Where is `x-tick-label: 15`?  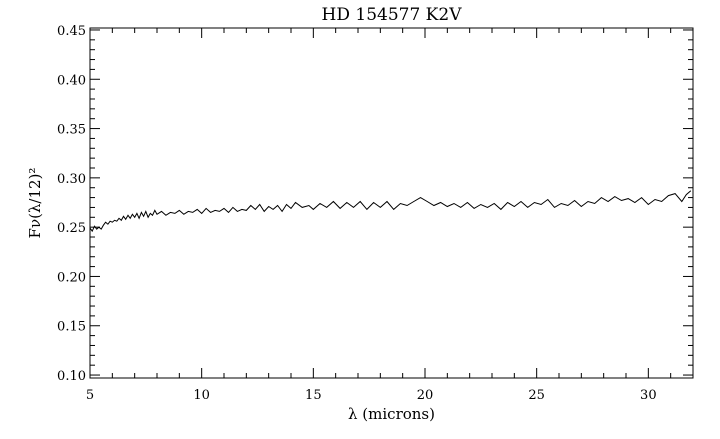
x-tick-label: 15 is located at coordinates (313, 395).